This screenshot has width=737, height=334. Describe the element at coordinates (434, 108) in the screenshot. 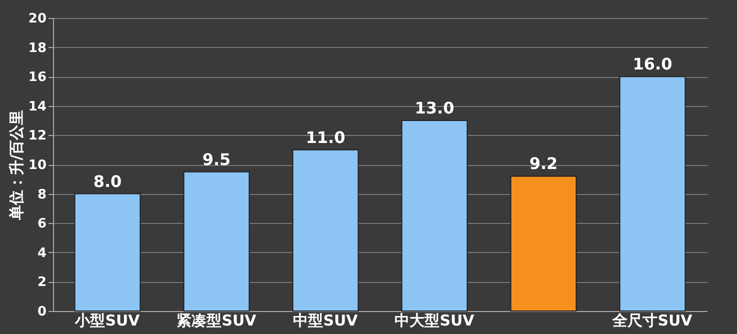

I see `data-label: 13.0` at that location.